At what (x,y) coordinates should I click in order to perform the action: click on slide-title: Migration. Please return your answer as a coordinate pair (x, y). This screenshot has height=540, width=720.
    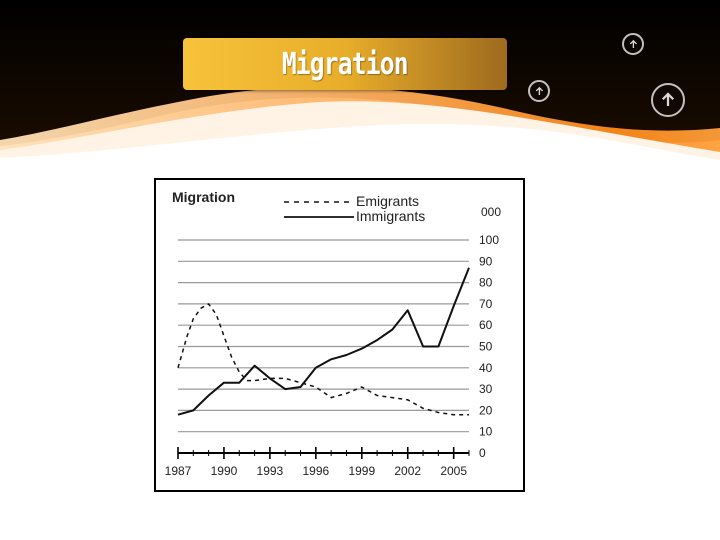
    Looking at the image, I should click on (345, 64).